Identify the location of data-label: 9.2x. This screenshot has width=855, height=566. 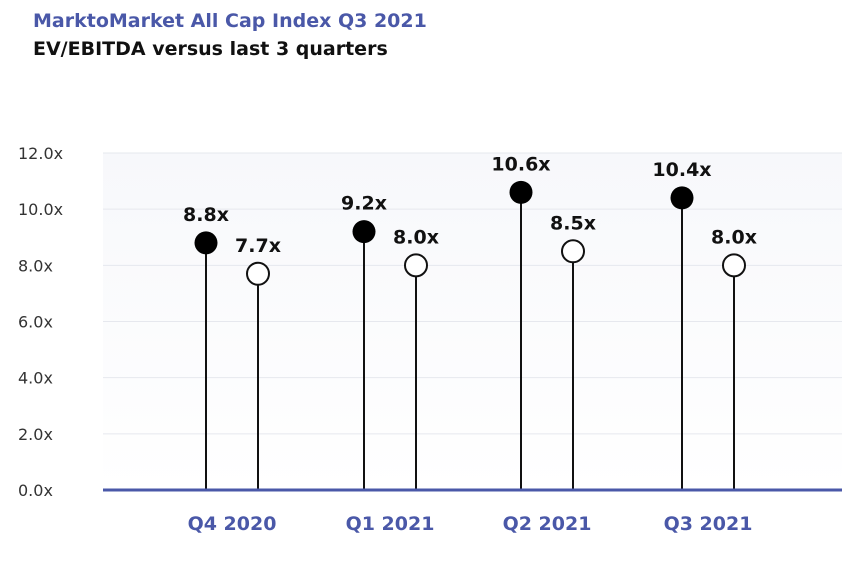
(364, 204).